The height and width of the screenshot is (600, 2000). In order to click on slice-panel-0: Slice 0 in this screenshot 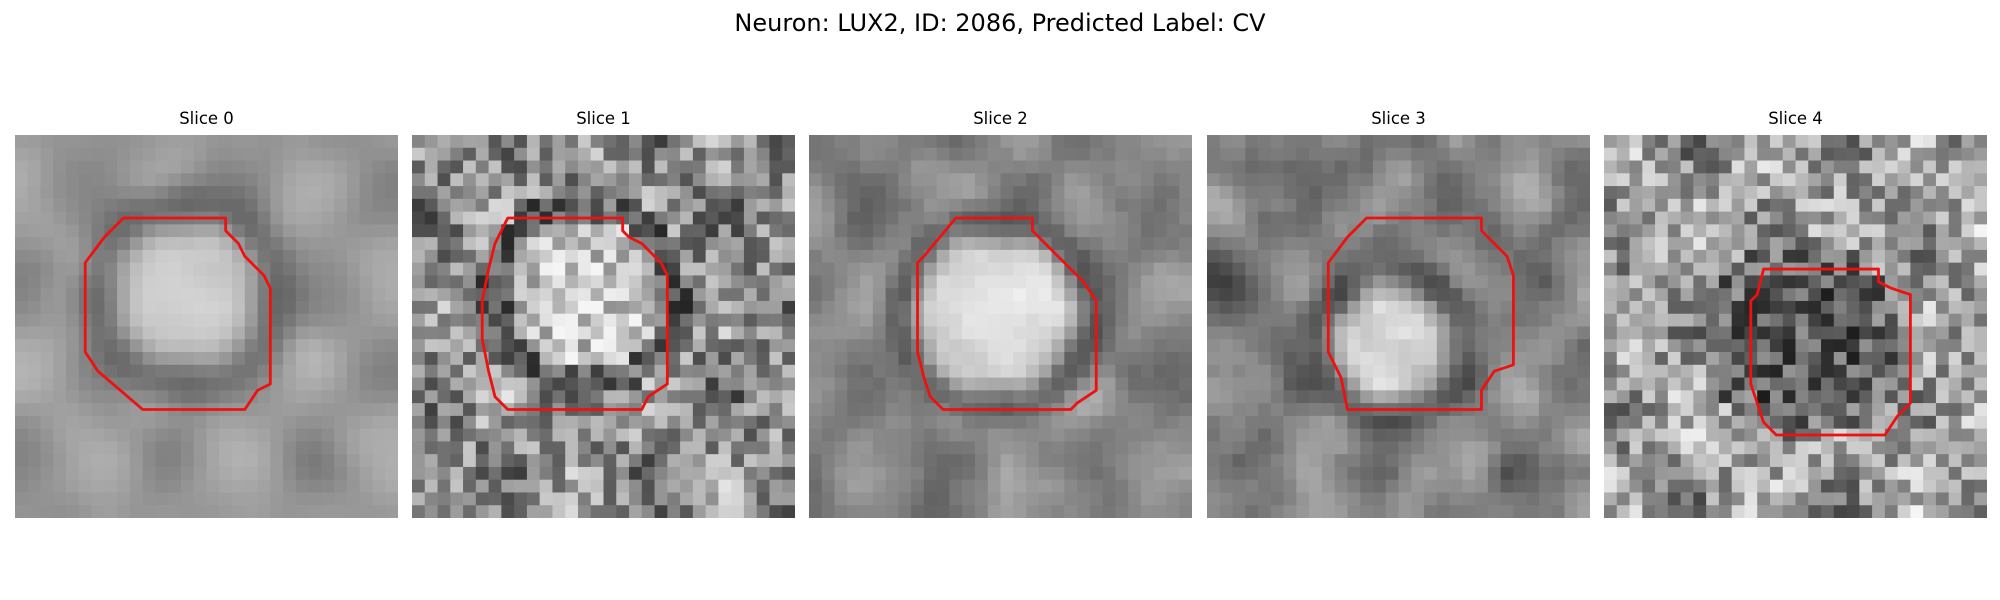, I will do `click(206, 313)`.